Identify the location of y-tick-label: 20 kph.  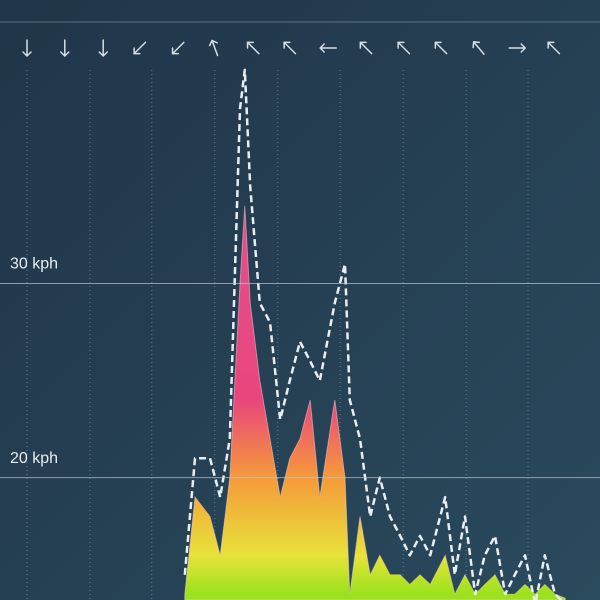
(34, 458).